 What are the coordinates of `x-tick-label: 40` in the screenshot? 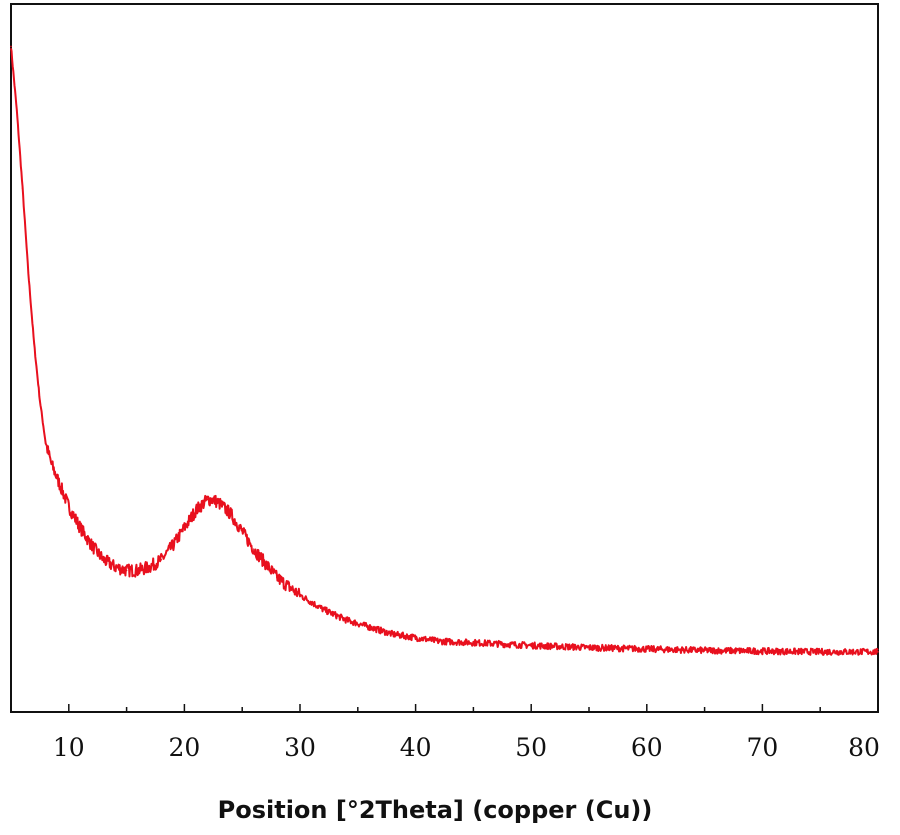 It's located at (416, 747).